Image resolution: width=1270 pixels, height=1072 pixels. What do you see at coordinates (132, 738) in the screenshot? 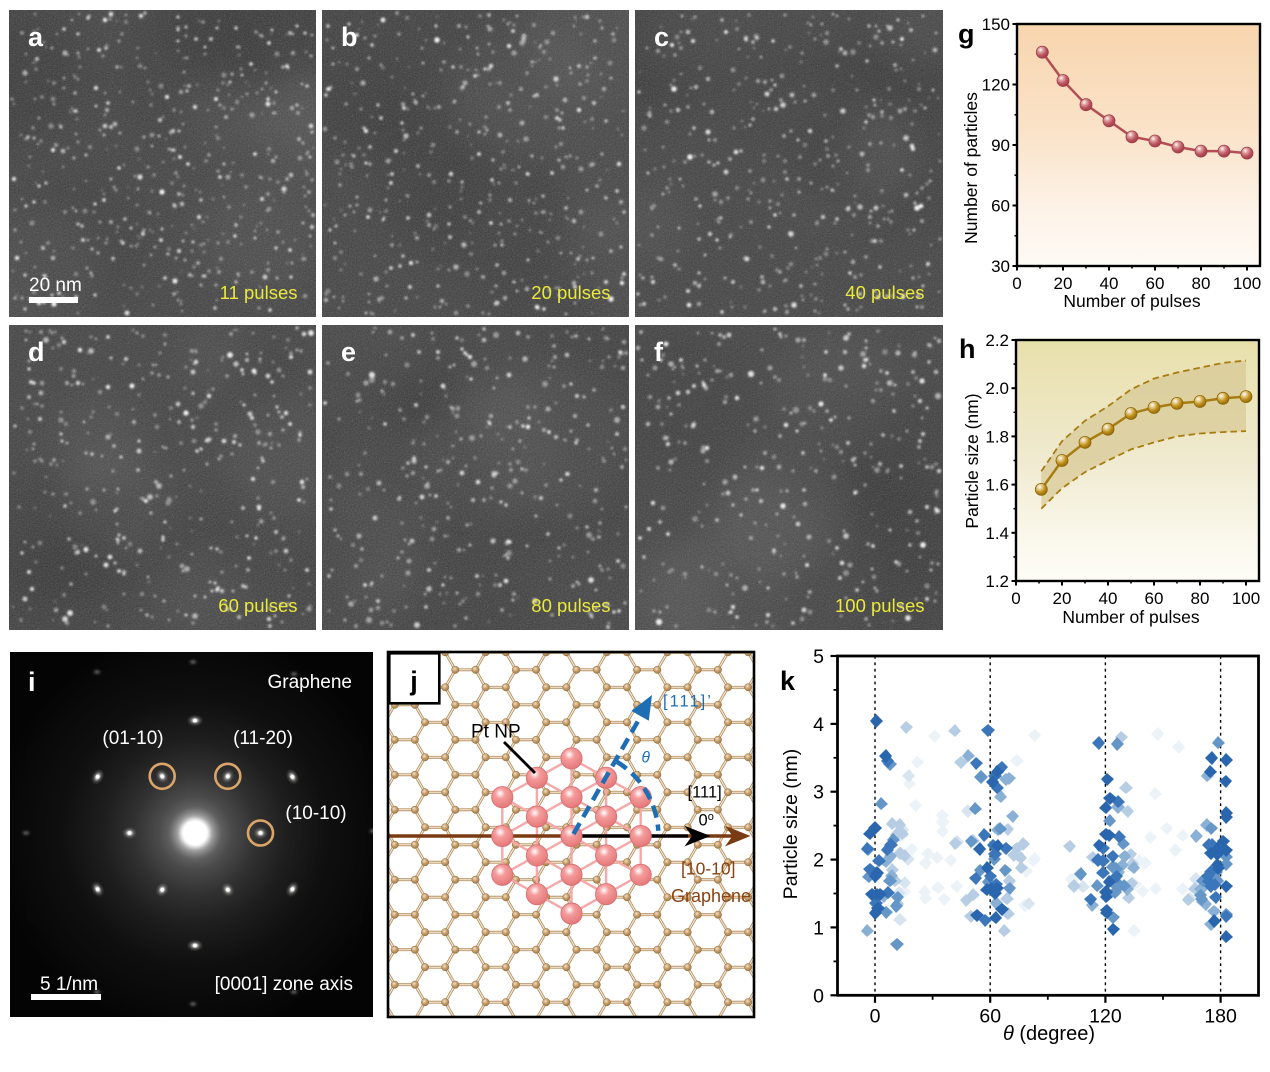
I see `svg-text: (01-10)` at bounding box center [132, 738].